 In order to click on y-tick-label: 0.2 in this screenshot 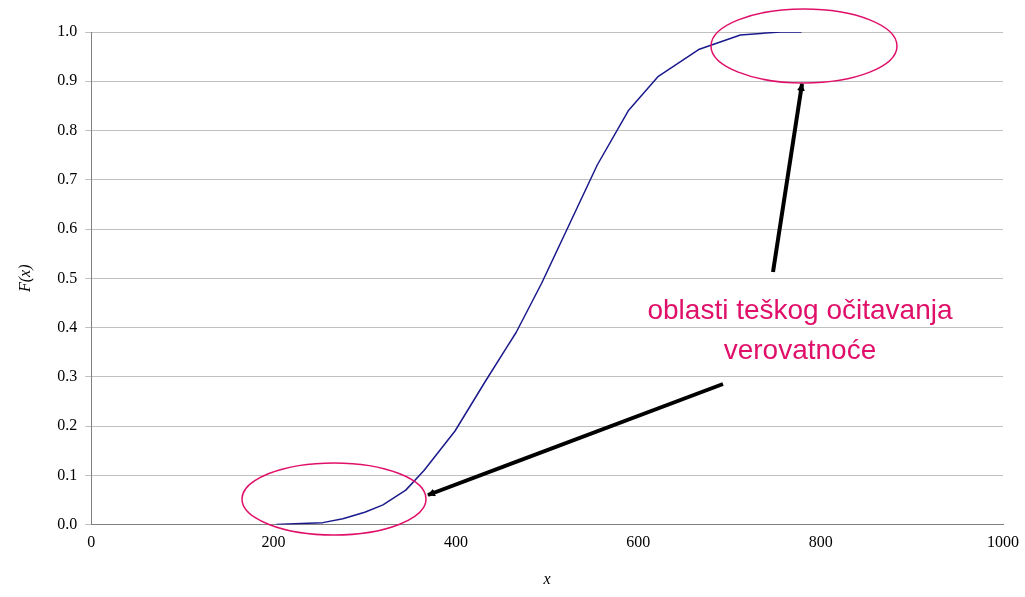, I will do `click(67, 425)`.